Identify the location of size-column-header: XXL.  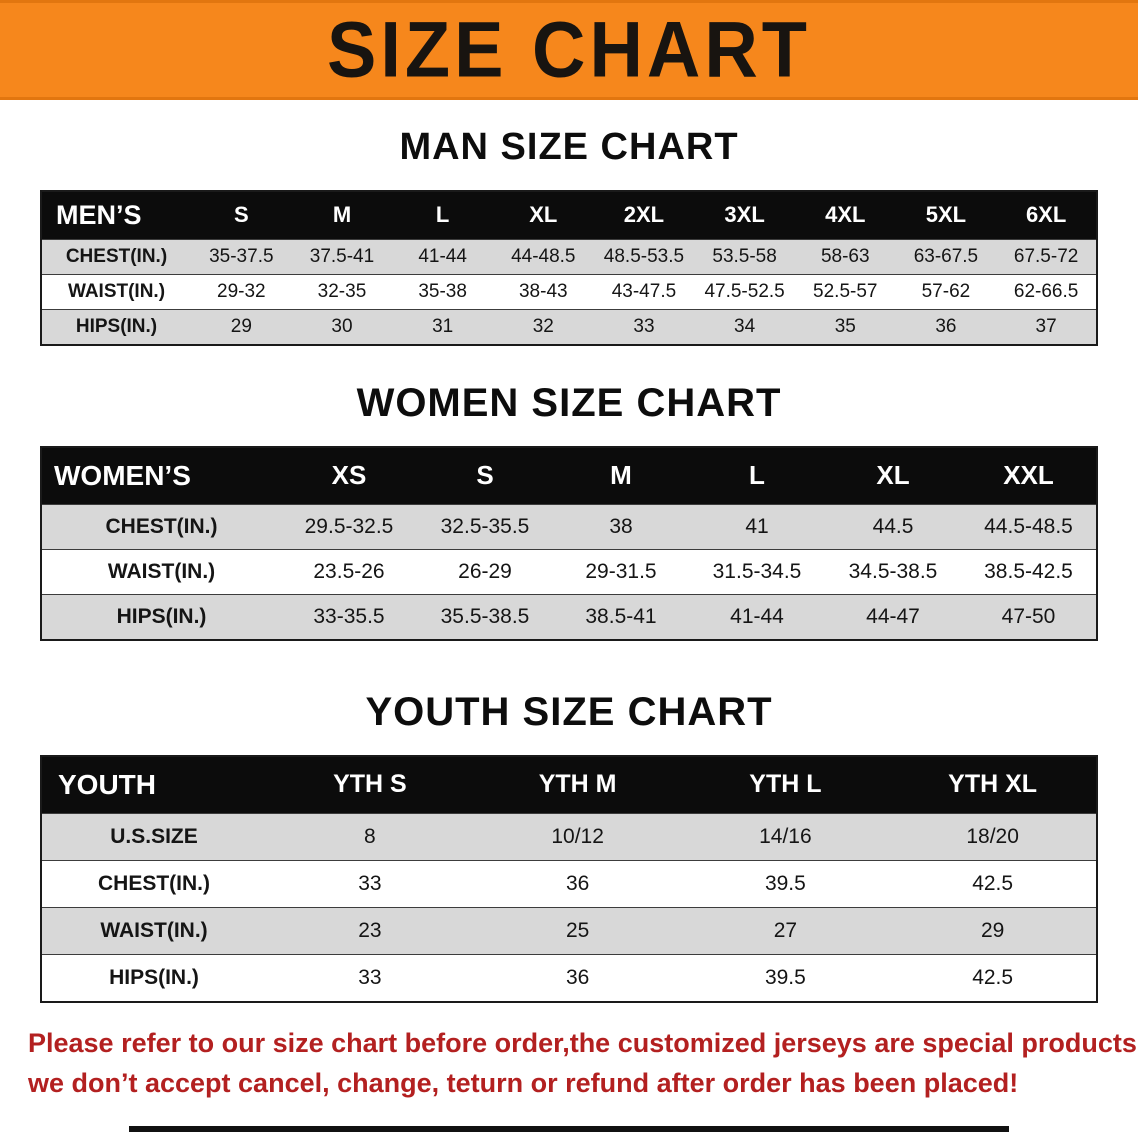
(1029, 475).